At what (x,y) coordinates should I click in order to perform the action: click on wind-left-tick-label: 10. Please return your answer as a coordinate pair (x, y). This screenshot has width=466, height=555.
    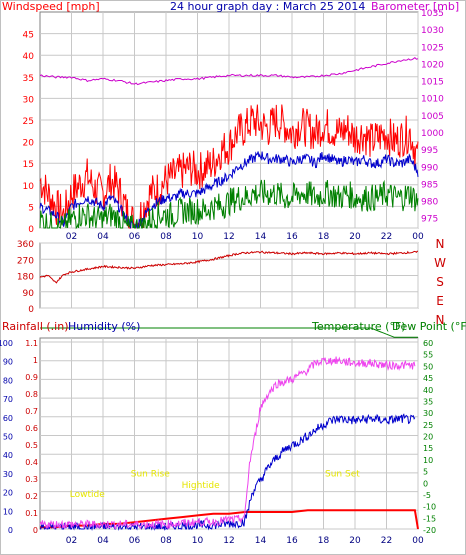
    Looking at the image, I should click on (29, 187).